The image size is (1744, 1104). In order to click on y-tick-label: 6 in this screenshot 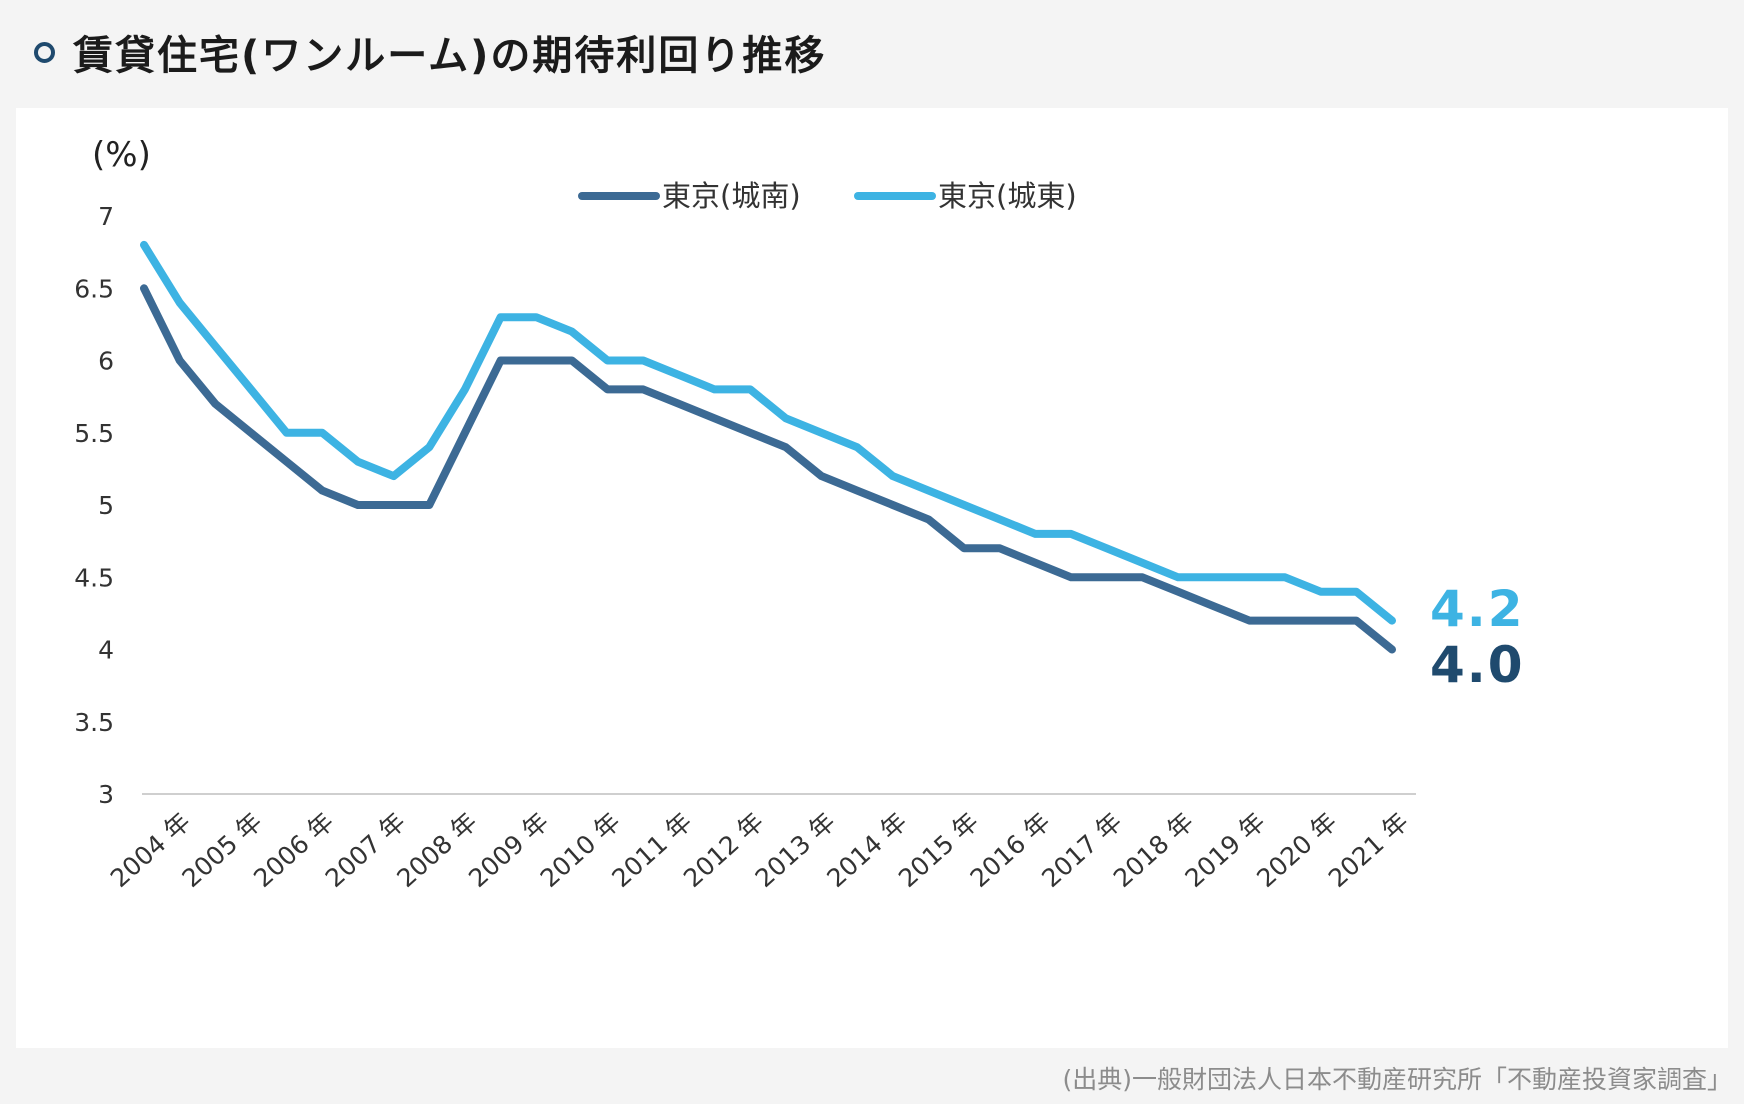, I will do `click(106, 361)`.